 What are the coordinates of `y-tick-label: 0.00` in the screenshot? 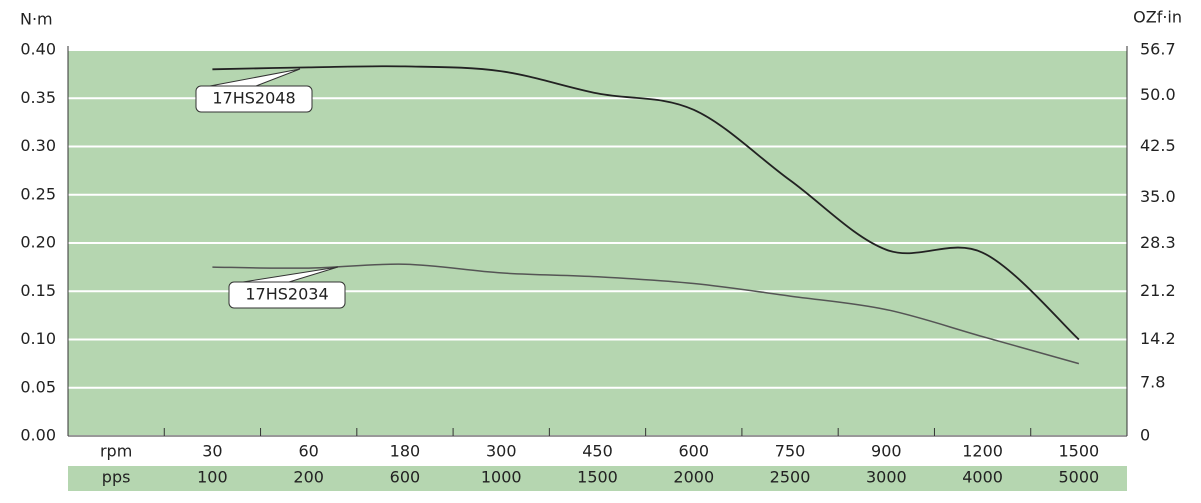 It's located at (38, 435).